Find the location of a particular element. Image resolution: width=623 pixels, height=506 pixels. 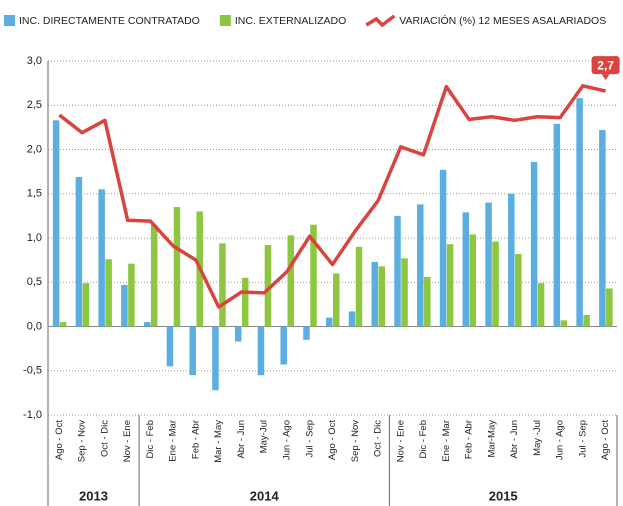

y-tick-label: 2,5 is located at coordinates (34, 105).